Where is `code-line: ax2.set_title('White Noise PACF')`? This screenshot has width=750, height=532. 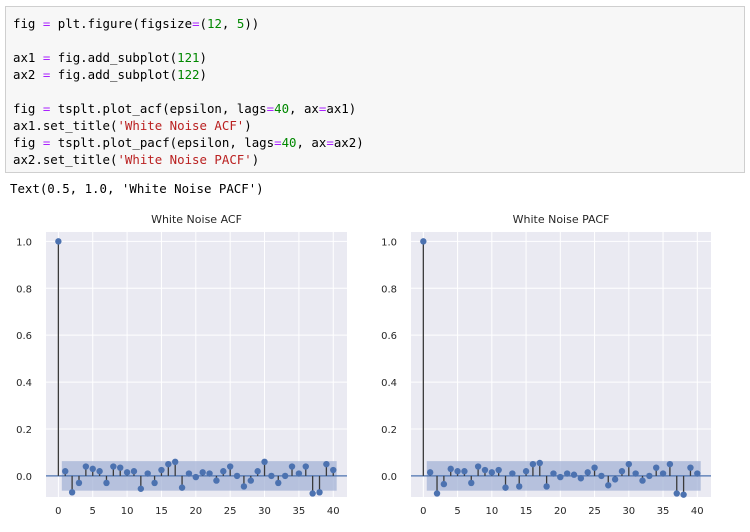
code-line: ax2.set_title('White Noise PACF') is located at coordinates (188, 159).